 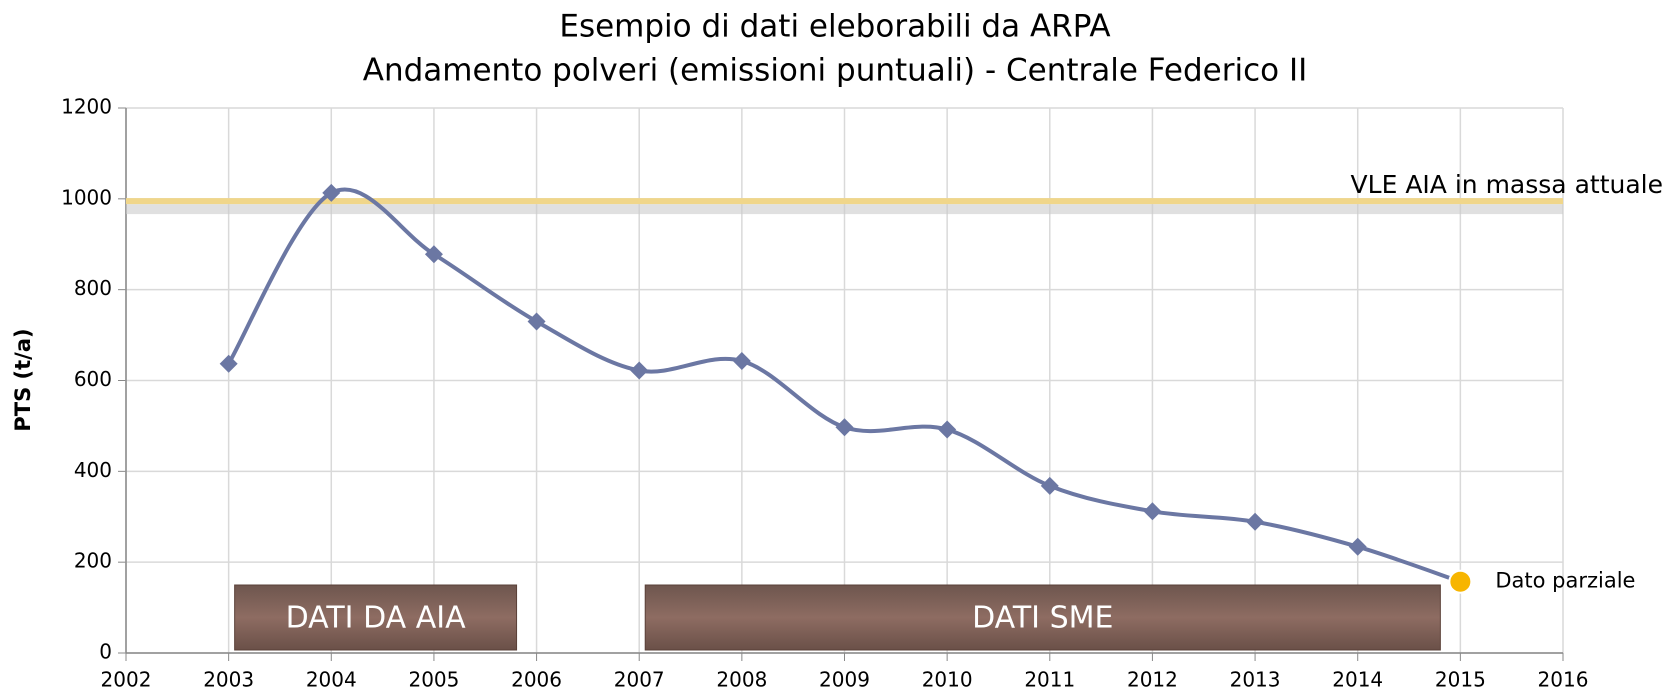 I want to click on y-tick-label: 1200, so click(x=86, y=107).